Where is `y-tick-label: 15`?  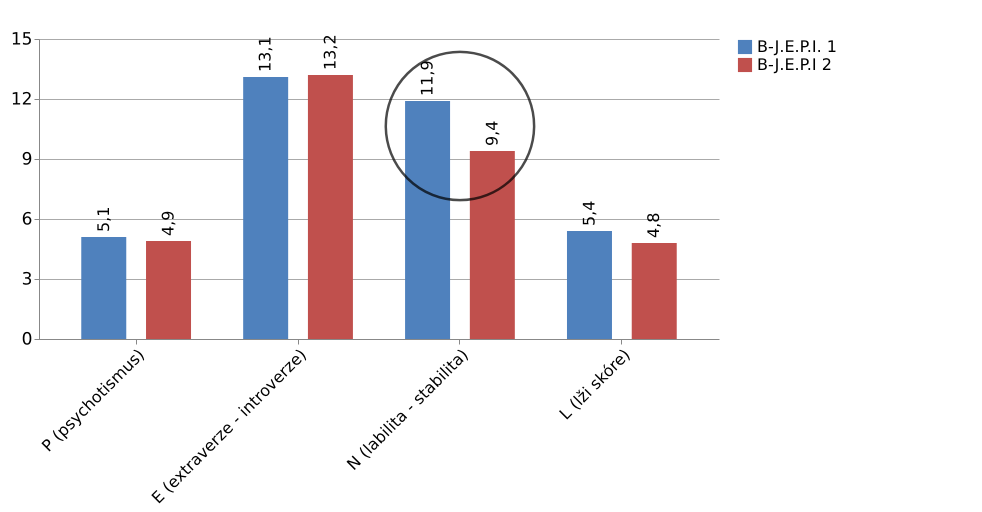
y-tick-label: 15 is located at coordinates (21, 40).